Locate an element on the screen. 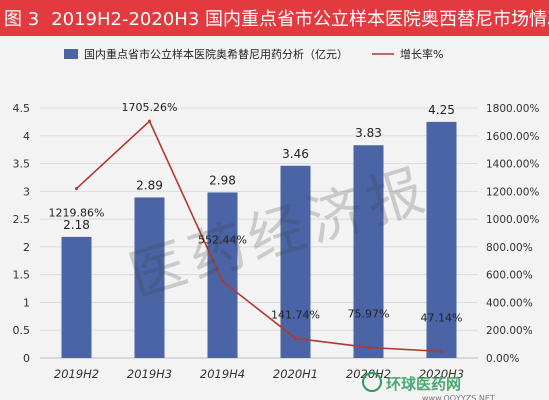  right-tick-label: 1200.00% is located at coordinates (512, 192).